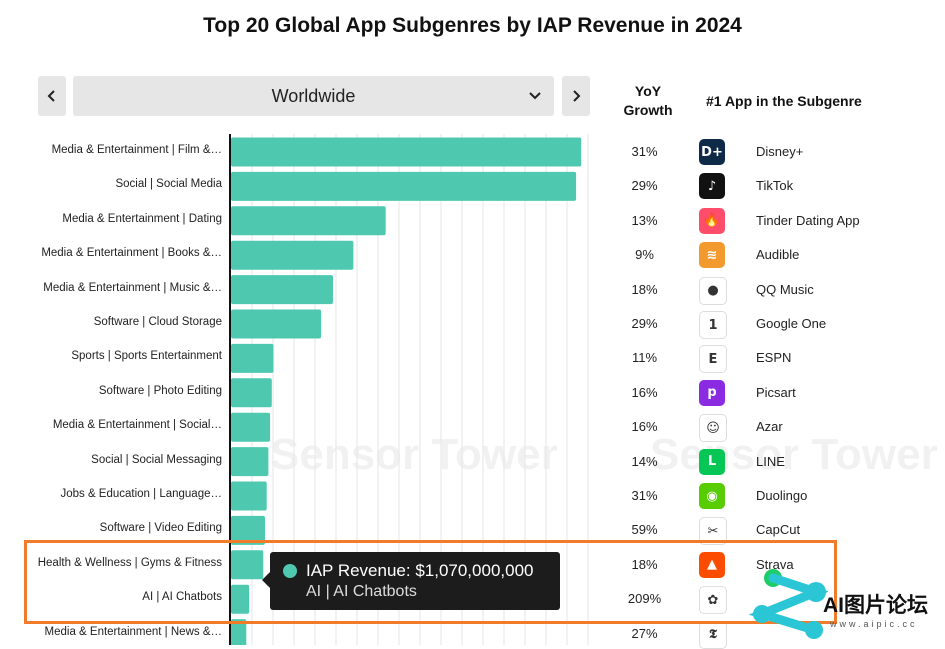 The width and height of the screenshot is (945, 649). I want to click on tooltip-swatch, so click(290, 571).